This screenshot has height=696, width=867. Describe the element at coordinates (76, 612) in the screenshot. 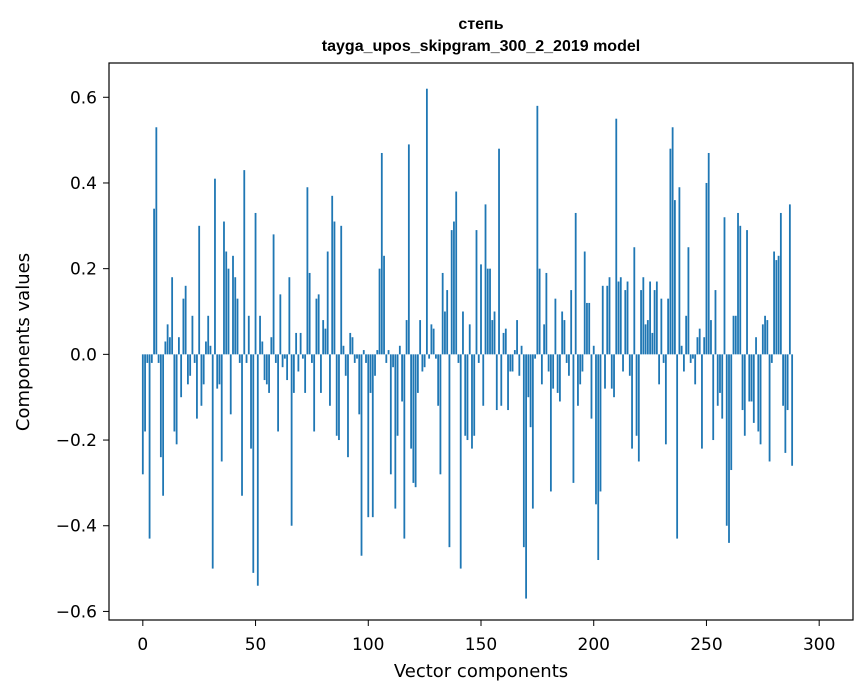

I see `y-tick-label: −0.6` at that location.